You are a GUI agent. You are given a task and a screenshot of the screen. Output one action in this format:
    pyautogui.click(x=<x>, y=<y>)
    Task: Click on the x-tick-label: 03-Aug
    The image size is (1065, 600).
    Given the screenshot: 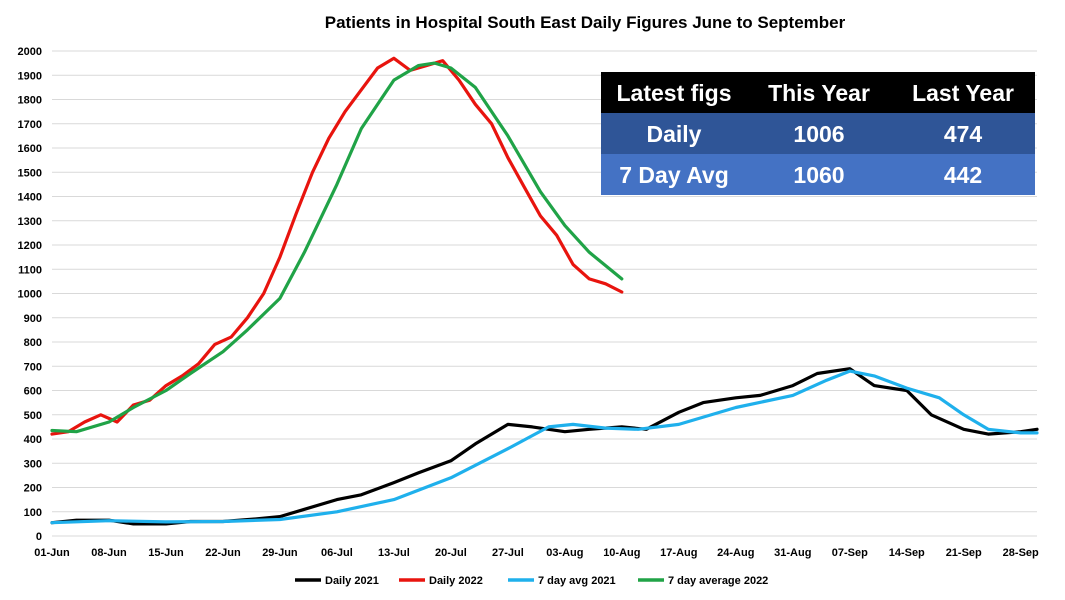 What is the action you would take?
    pyautogui.click(x=564, y=553)
    